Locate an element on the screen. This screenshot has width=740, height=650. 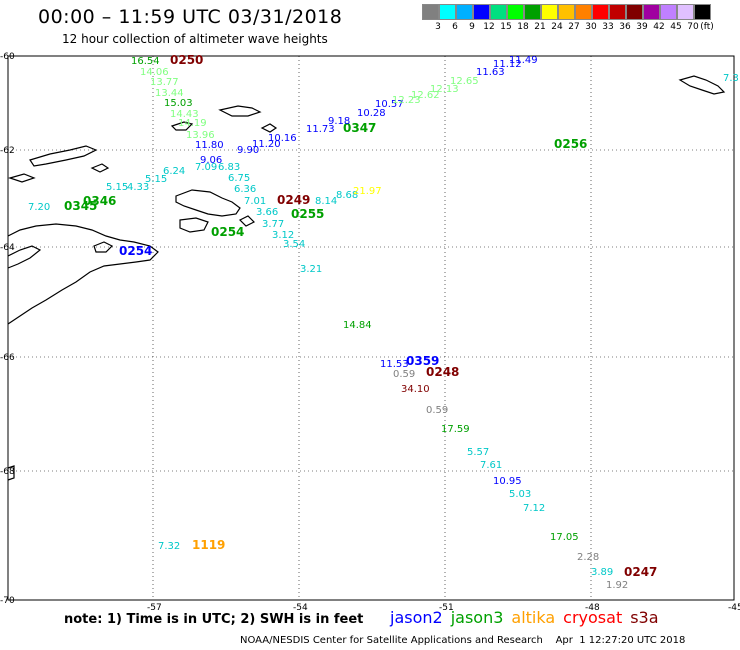
colorbar-tick-label: 15 is located at coordinates (506, 27).